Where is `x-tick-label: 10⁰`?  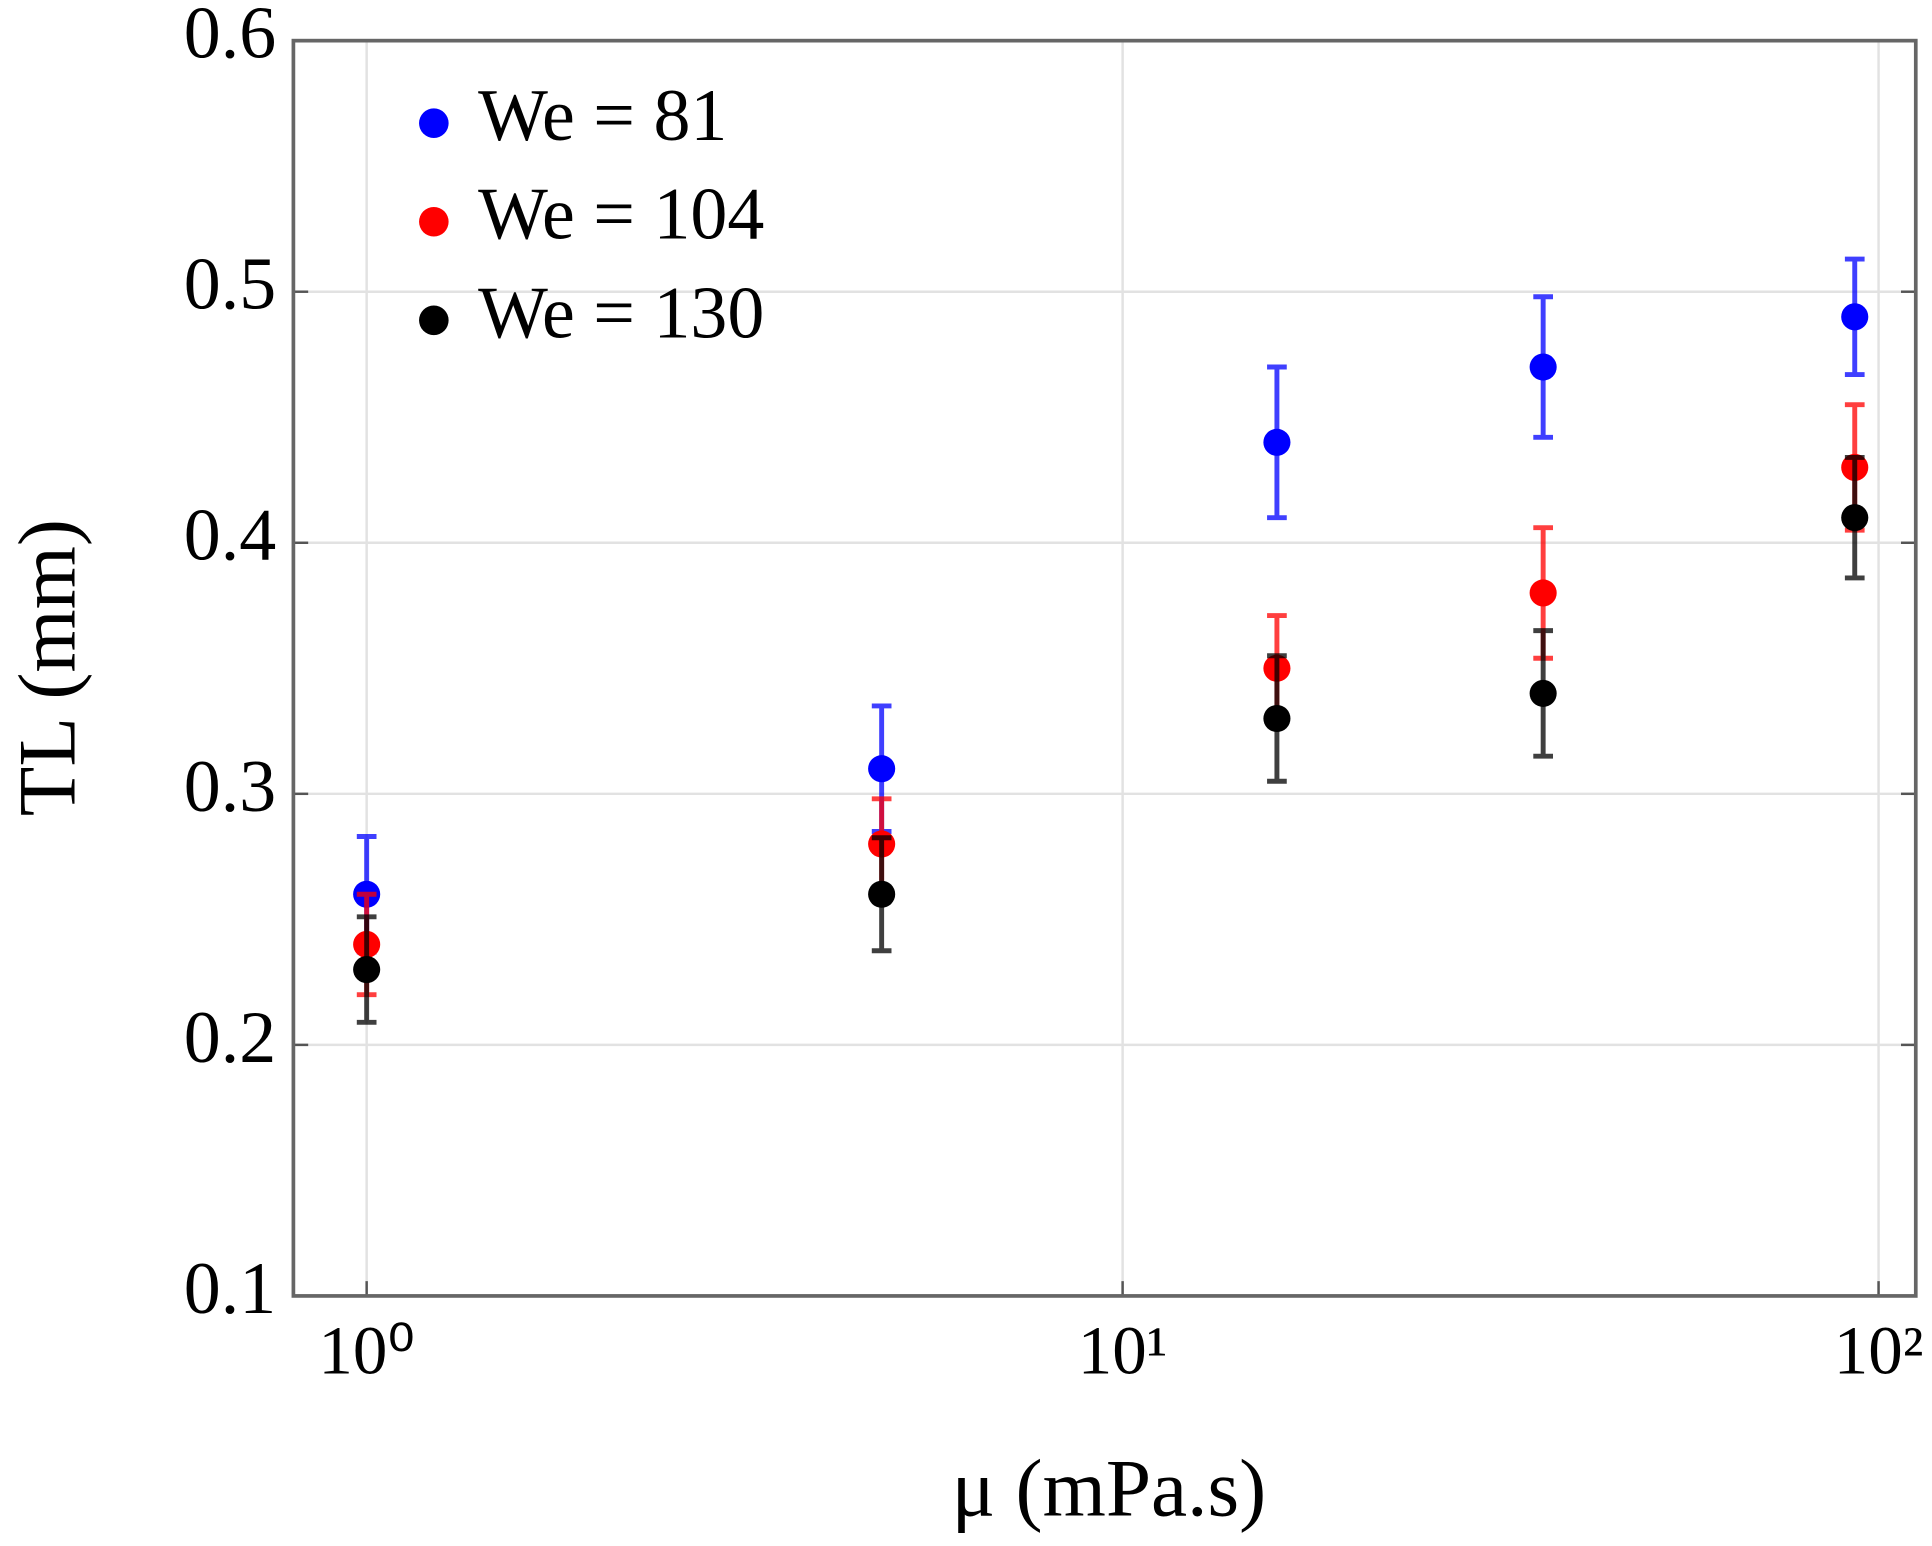
x-tick-label: 10⁰ is located at coordinates (366, 1350).